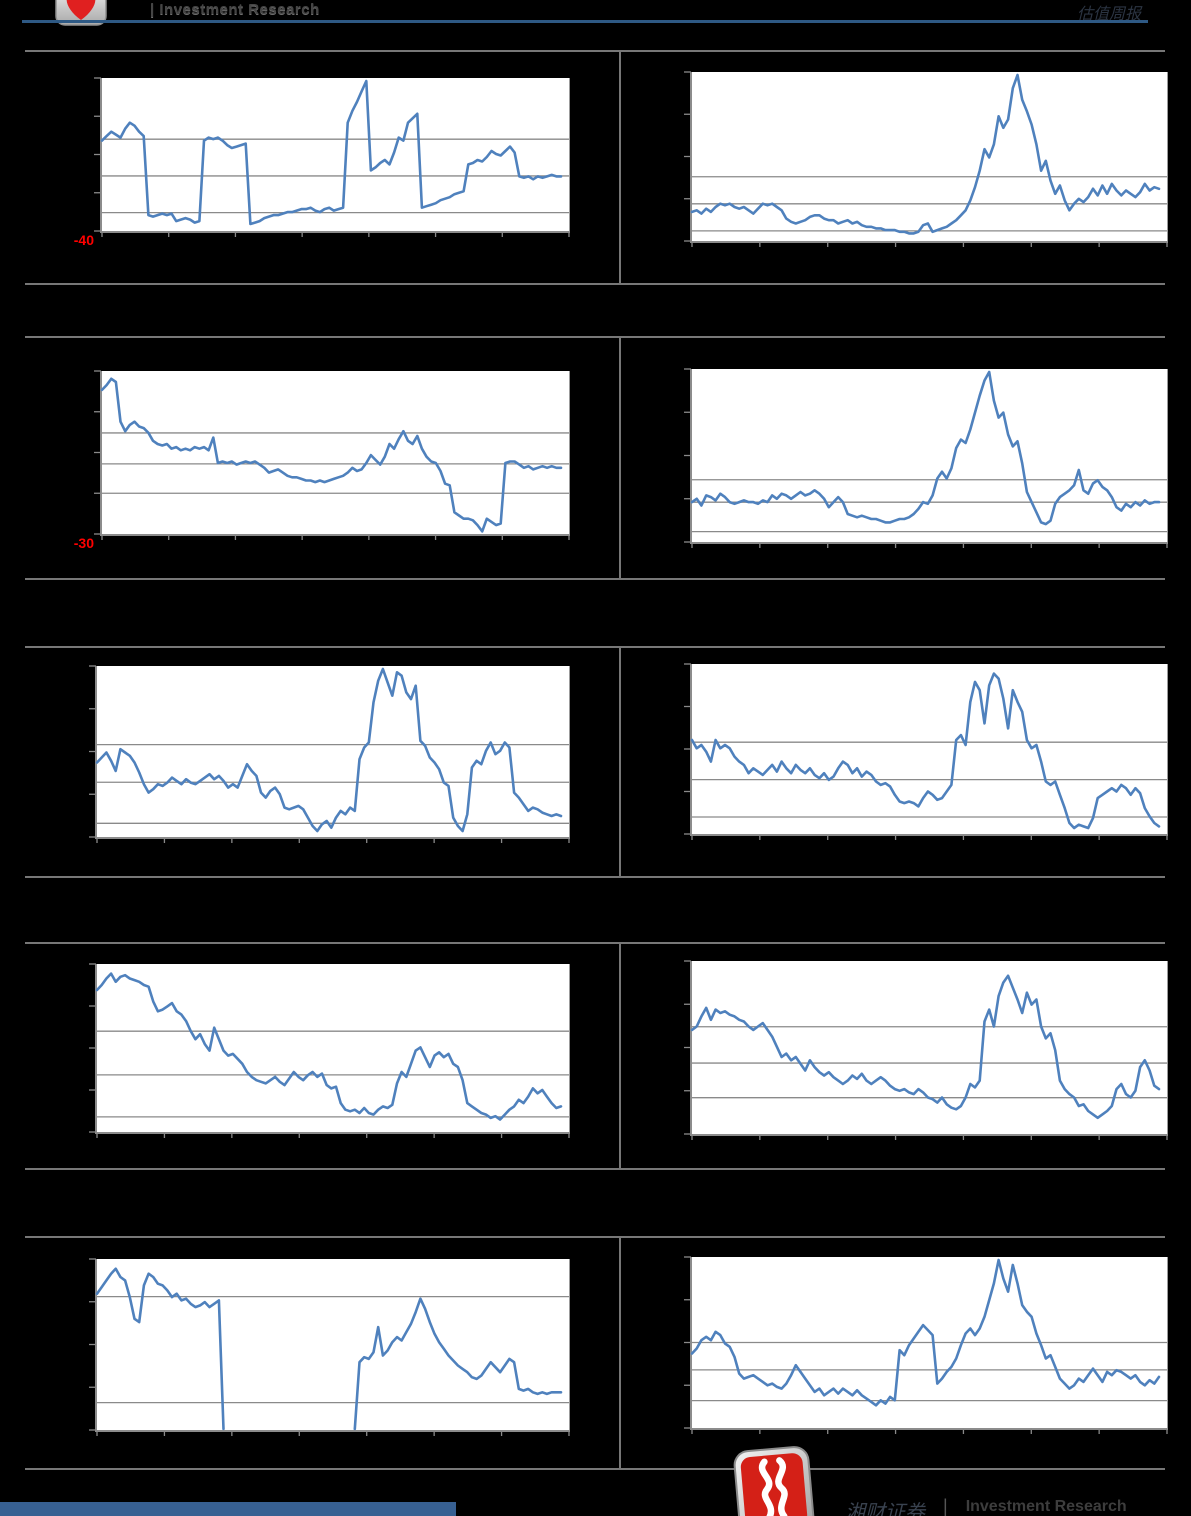  What do you see at coordinates (1108, 14) in the screenshot?
I see `report-type-label: 估值周报` at bounding box center [1108, 14].